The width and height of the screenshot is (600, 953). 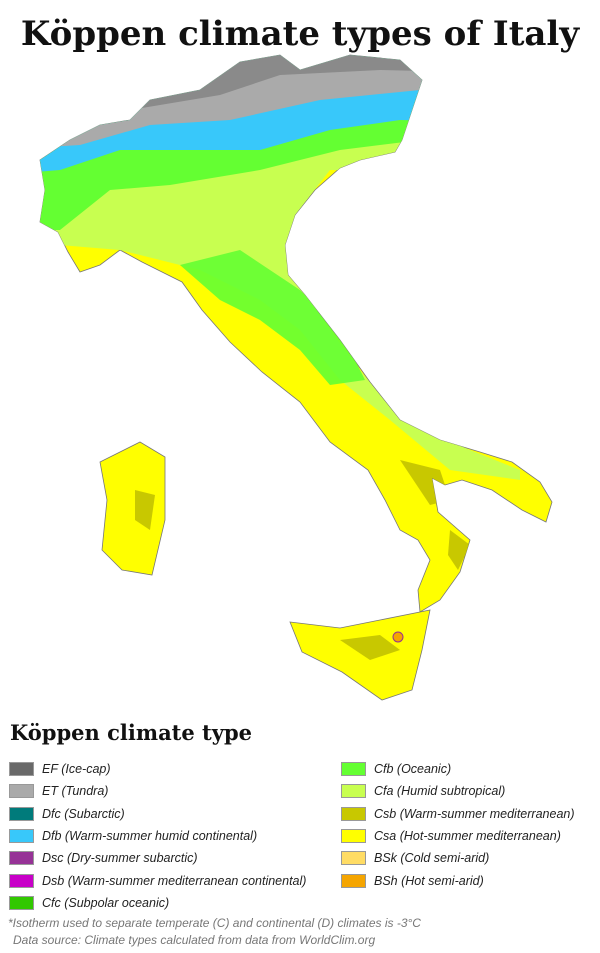 What do you see at coordinates (360, 655) in the screenshot?
I see `sicily` at bounding box center [360, 655].